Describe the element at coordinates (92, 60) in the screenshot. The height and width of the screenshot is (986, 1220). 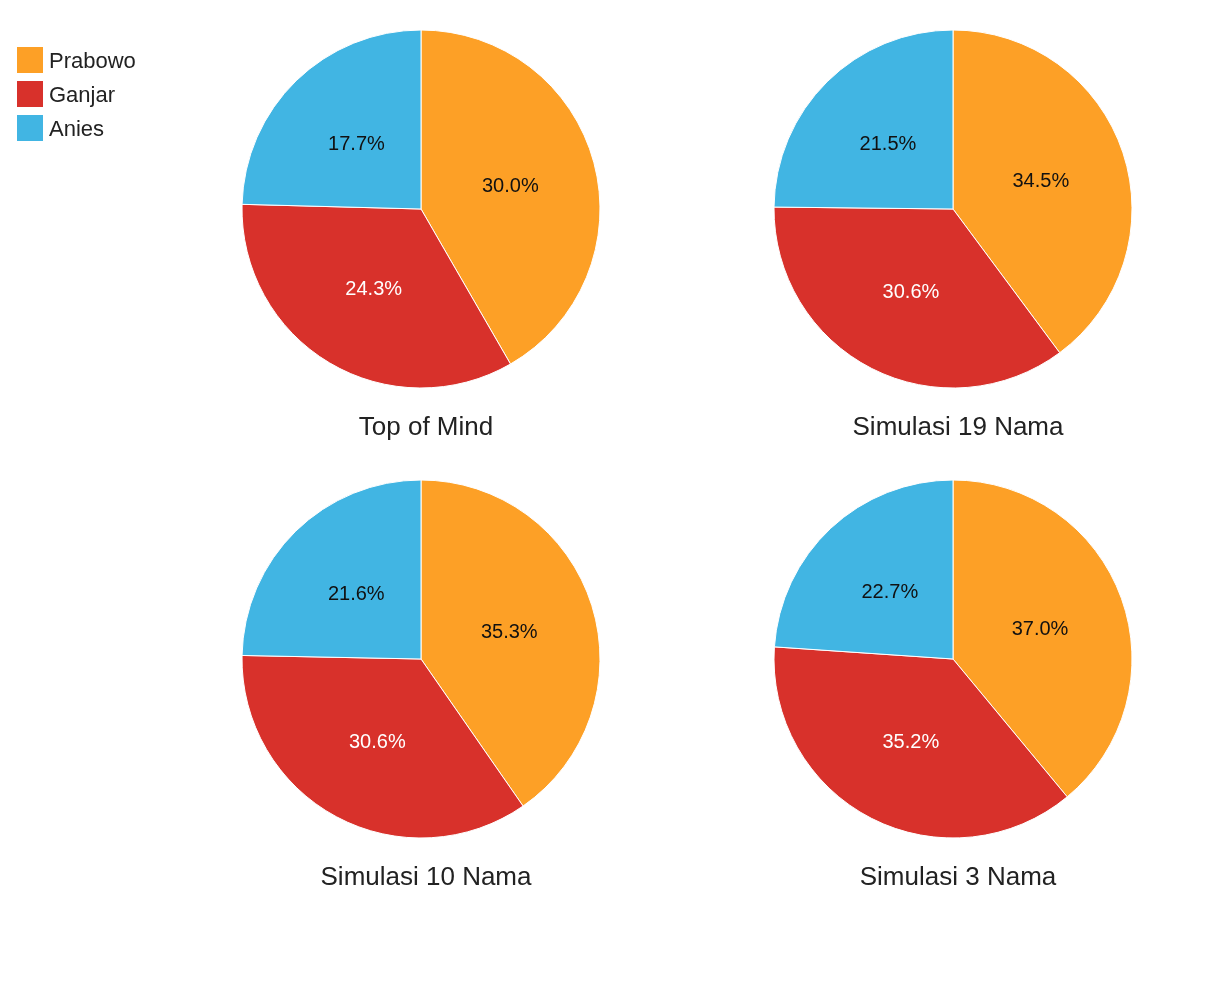
I see `legend-label: Prabowo` at that location.